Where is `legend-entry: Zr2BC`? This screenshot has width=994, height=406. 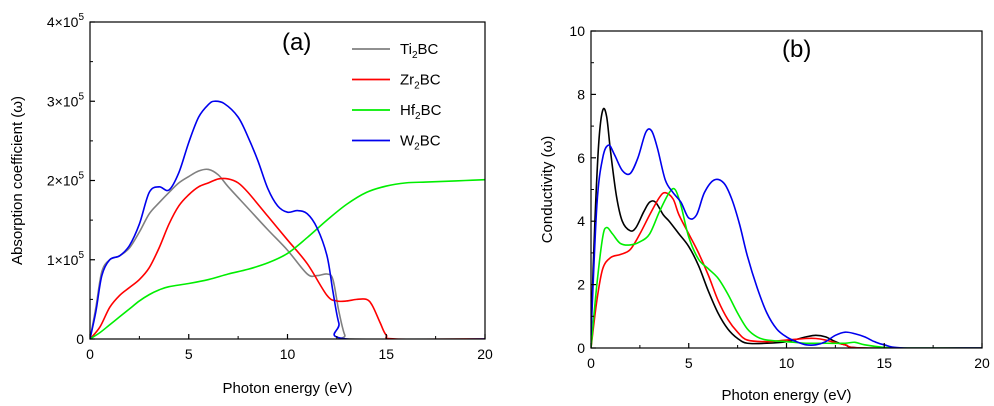 legend-entry: Zr2BC is located at coordinates (420, 82).